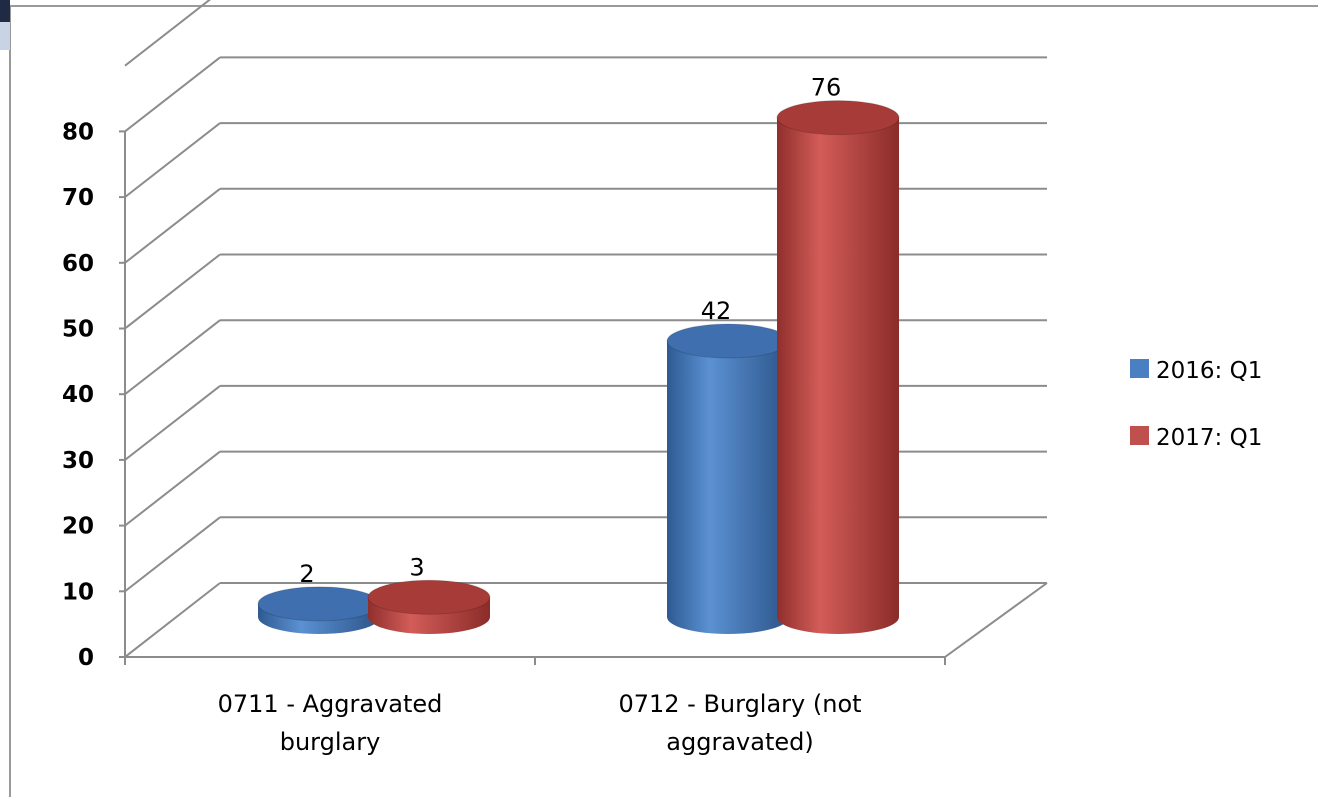 The height and width of the screenshot is (802, 1318). Describe the element at coordinates (416, 567) in the screenshot. I see `data-label: 3` at that location.